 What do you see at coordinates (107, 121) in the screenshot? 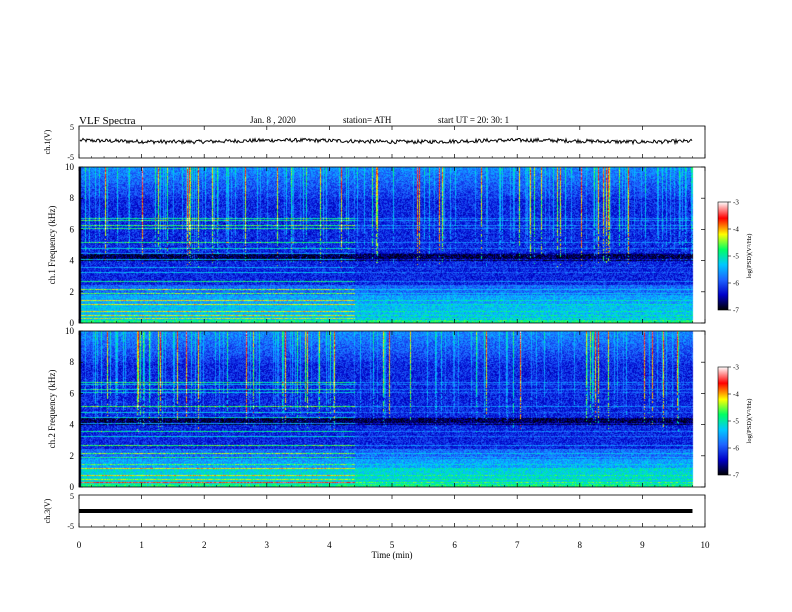
I see `figure-title: VLF Spectra` at bounding box center [107, 121].